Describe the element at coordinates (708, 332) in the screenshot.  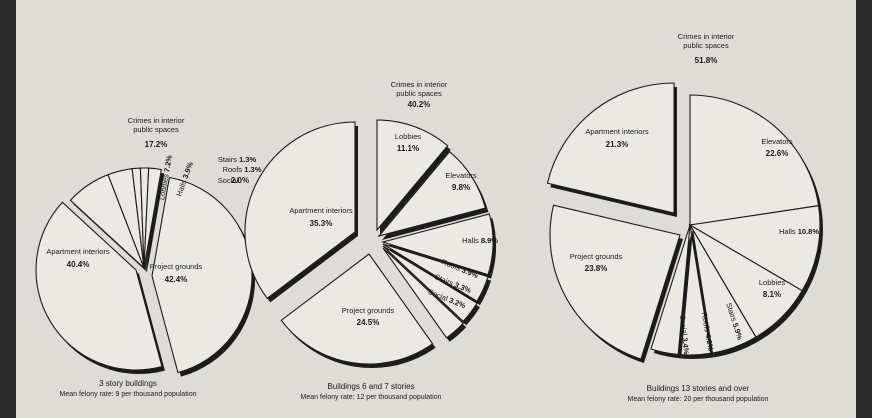
I see `slice-label-roofs: Roofs 4.0%` at that location.